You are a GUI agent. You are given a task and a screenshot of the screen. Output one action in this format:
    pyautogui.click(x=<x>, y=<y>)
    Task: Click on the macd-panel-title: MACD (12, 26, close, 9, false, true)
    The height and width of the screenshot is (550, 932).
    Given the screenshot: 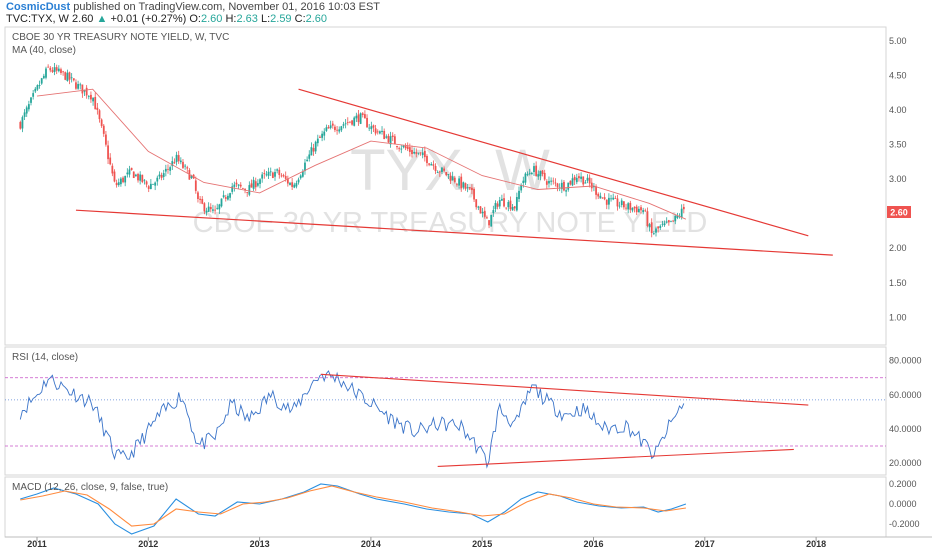 What is the action you would take?
    pyautogui.click(x=90, y=487)
    